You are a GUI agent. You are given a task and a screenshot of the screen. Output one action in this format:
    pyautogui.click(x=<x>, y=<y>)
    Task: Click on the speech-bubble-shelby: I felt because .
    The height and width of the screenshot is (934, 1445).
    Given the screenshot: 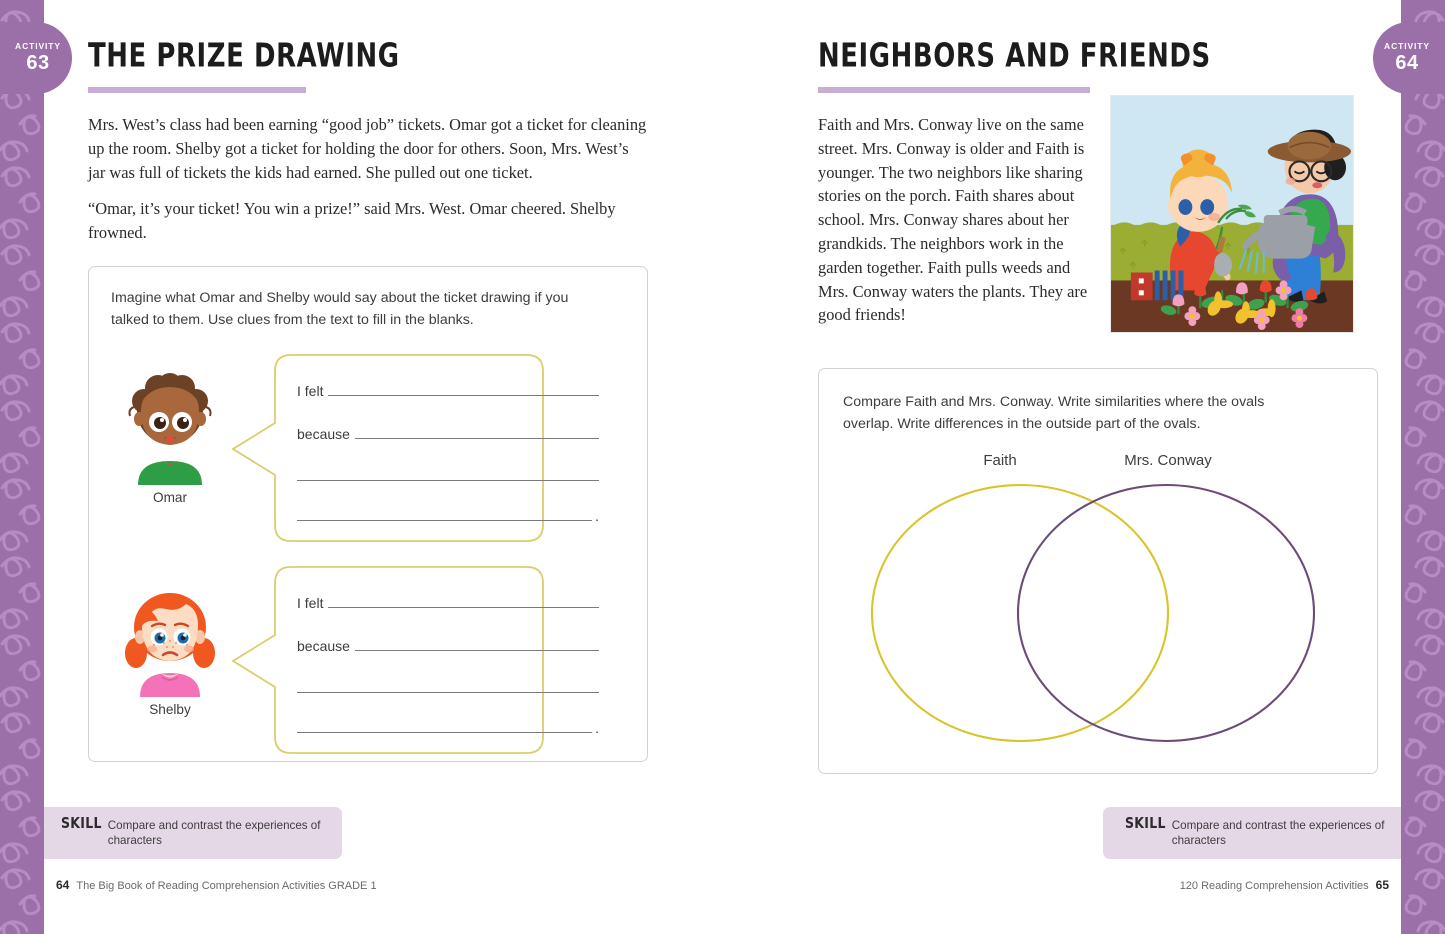 What is the action you would take?
    pyautogui.click(x=427, y=660)
    